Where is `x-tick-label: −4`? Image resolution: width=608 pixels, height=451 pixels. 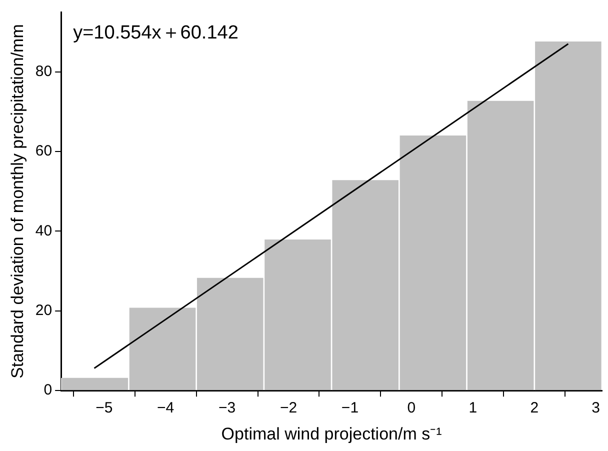
x-tick-label: −4 is located at coordinates (165, 408).